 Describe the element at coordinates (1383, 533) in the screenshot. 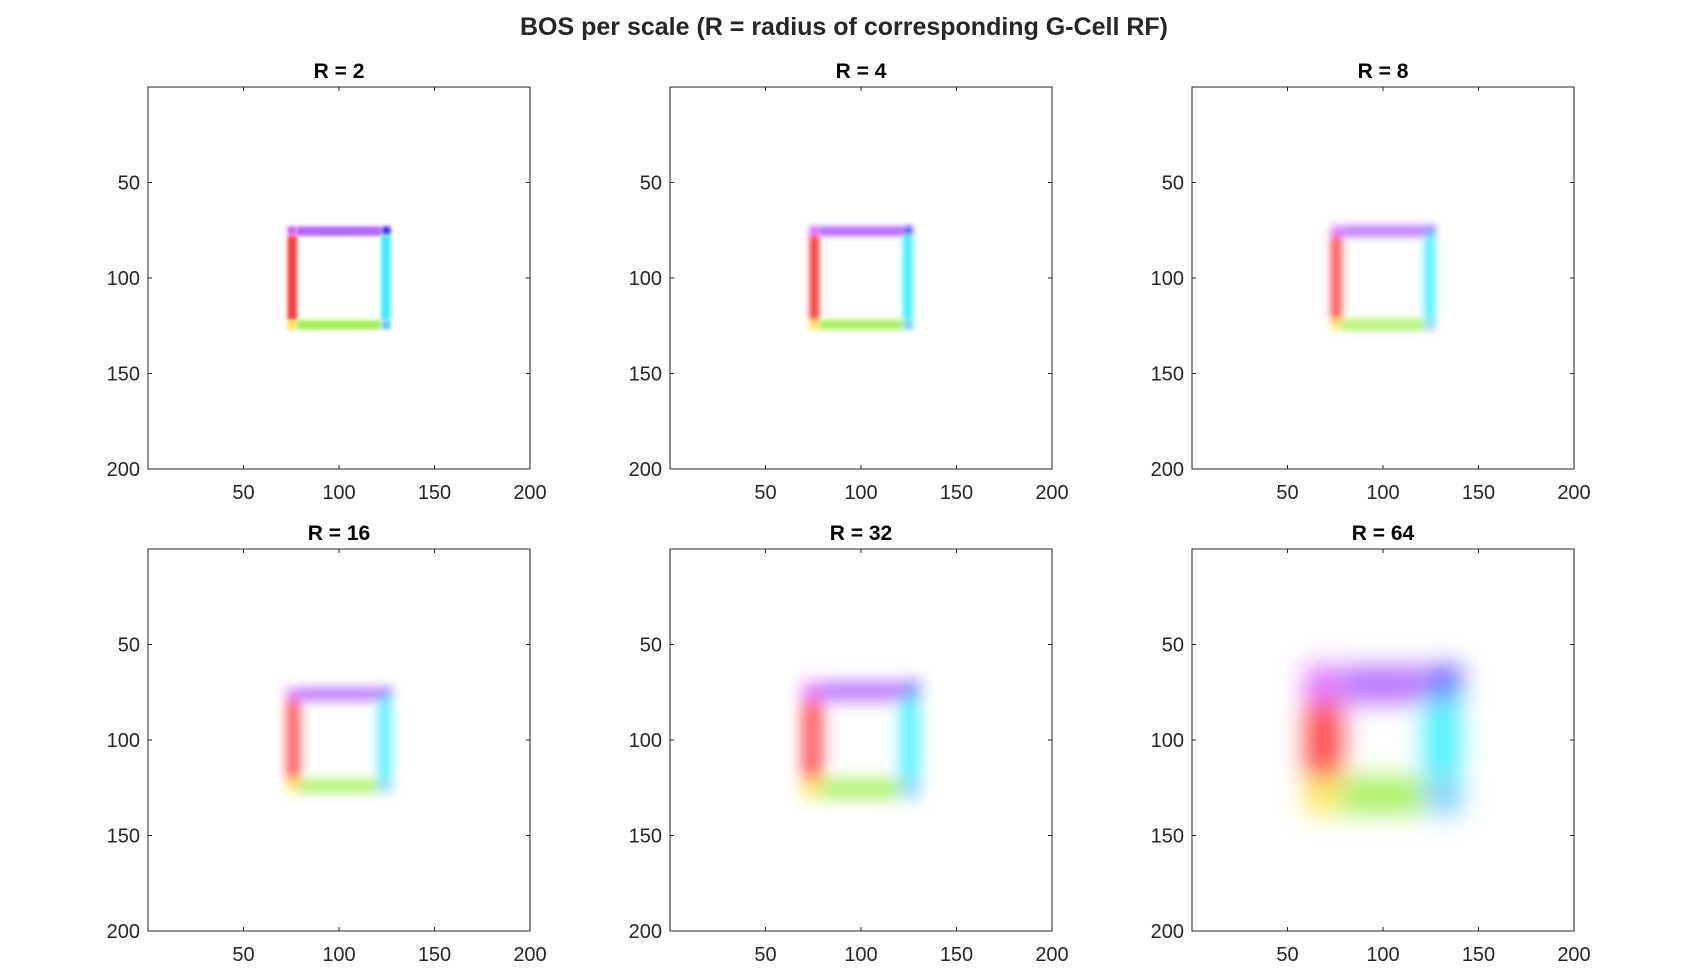

I see `subplot-title: R = 64` at that location.